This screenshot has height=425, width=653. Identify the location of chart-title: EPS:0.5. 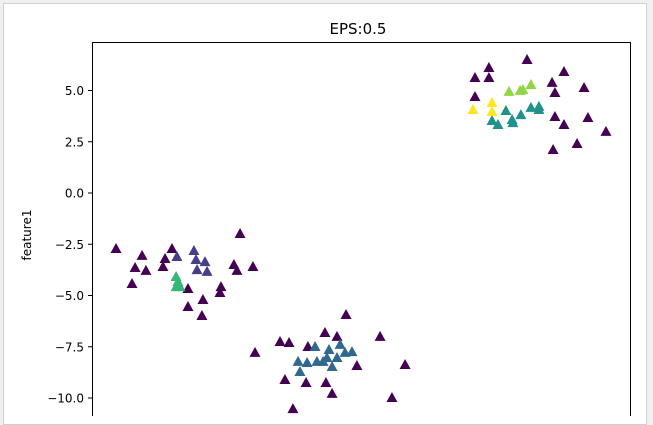
(358, 29).